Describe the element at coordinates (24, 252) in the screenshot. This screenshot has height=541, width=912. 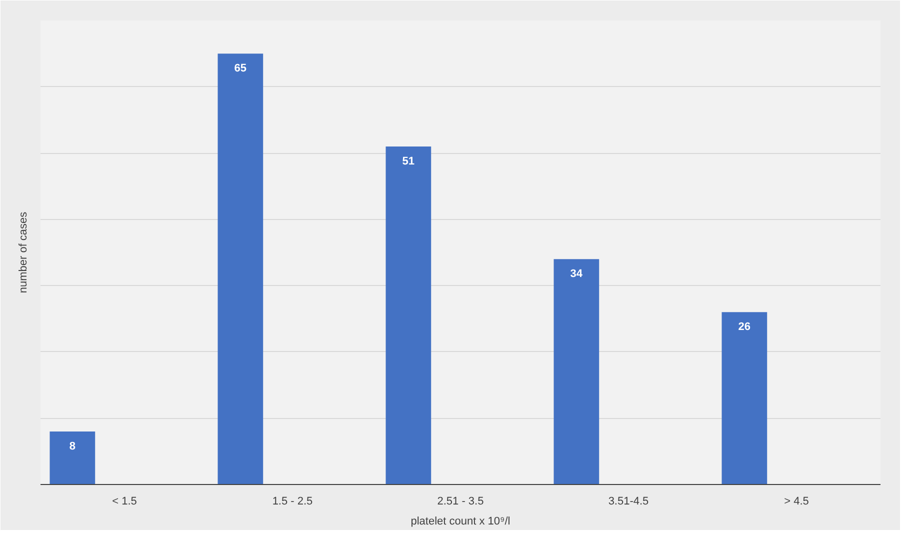
I see `y-axis-title: number of cases` at that location.